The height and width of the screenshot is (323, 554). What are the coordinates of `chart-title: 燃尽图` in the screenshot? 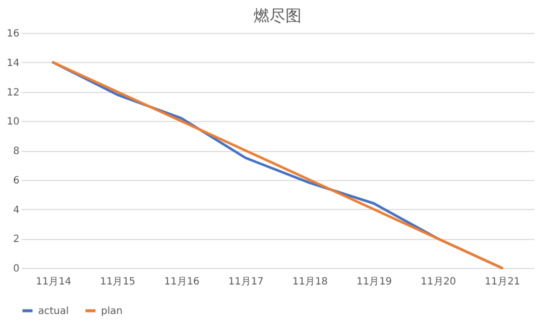 It's located at (278, 15).